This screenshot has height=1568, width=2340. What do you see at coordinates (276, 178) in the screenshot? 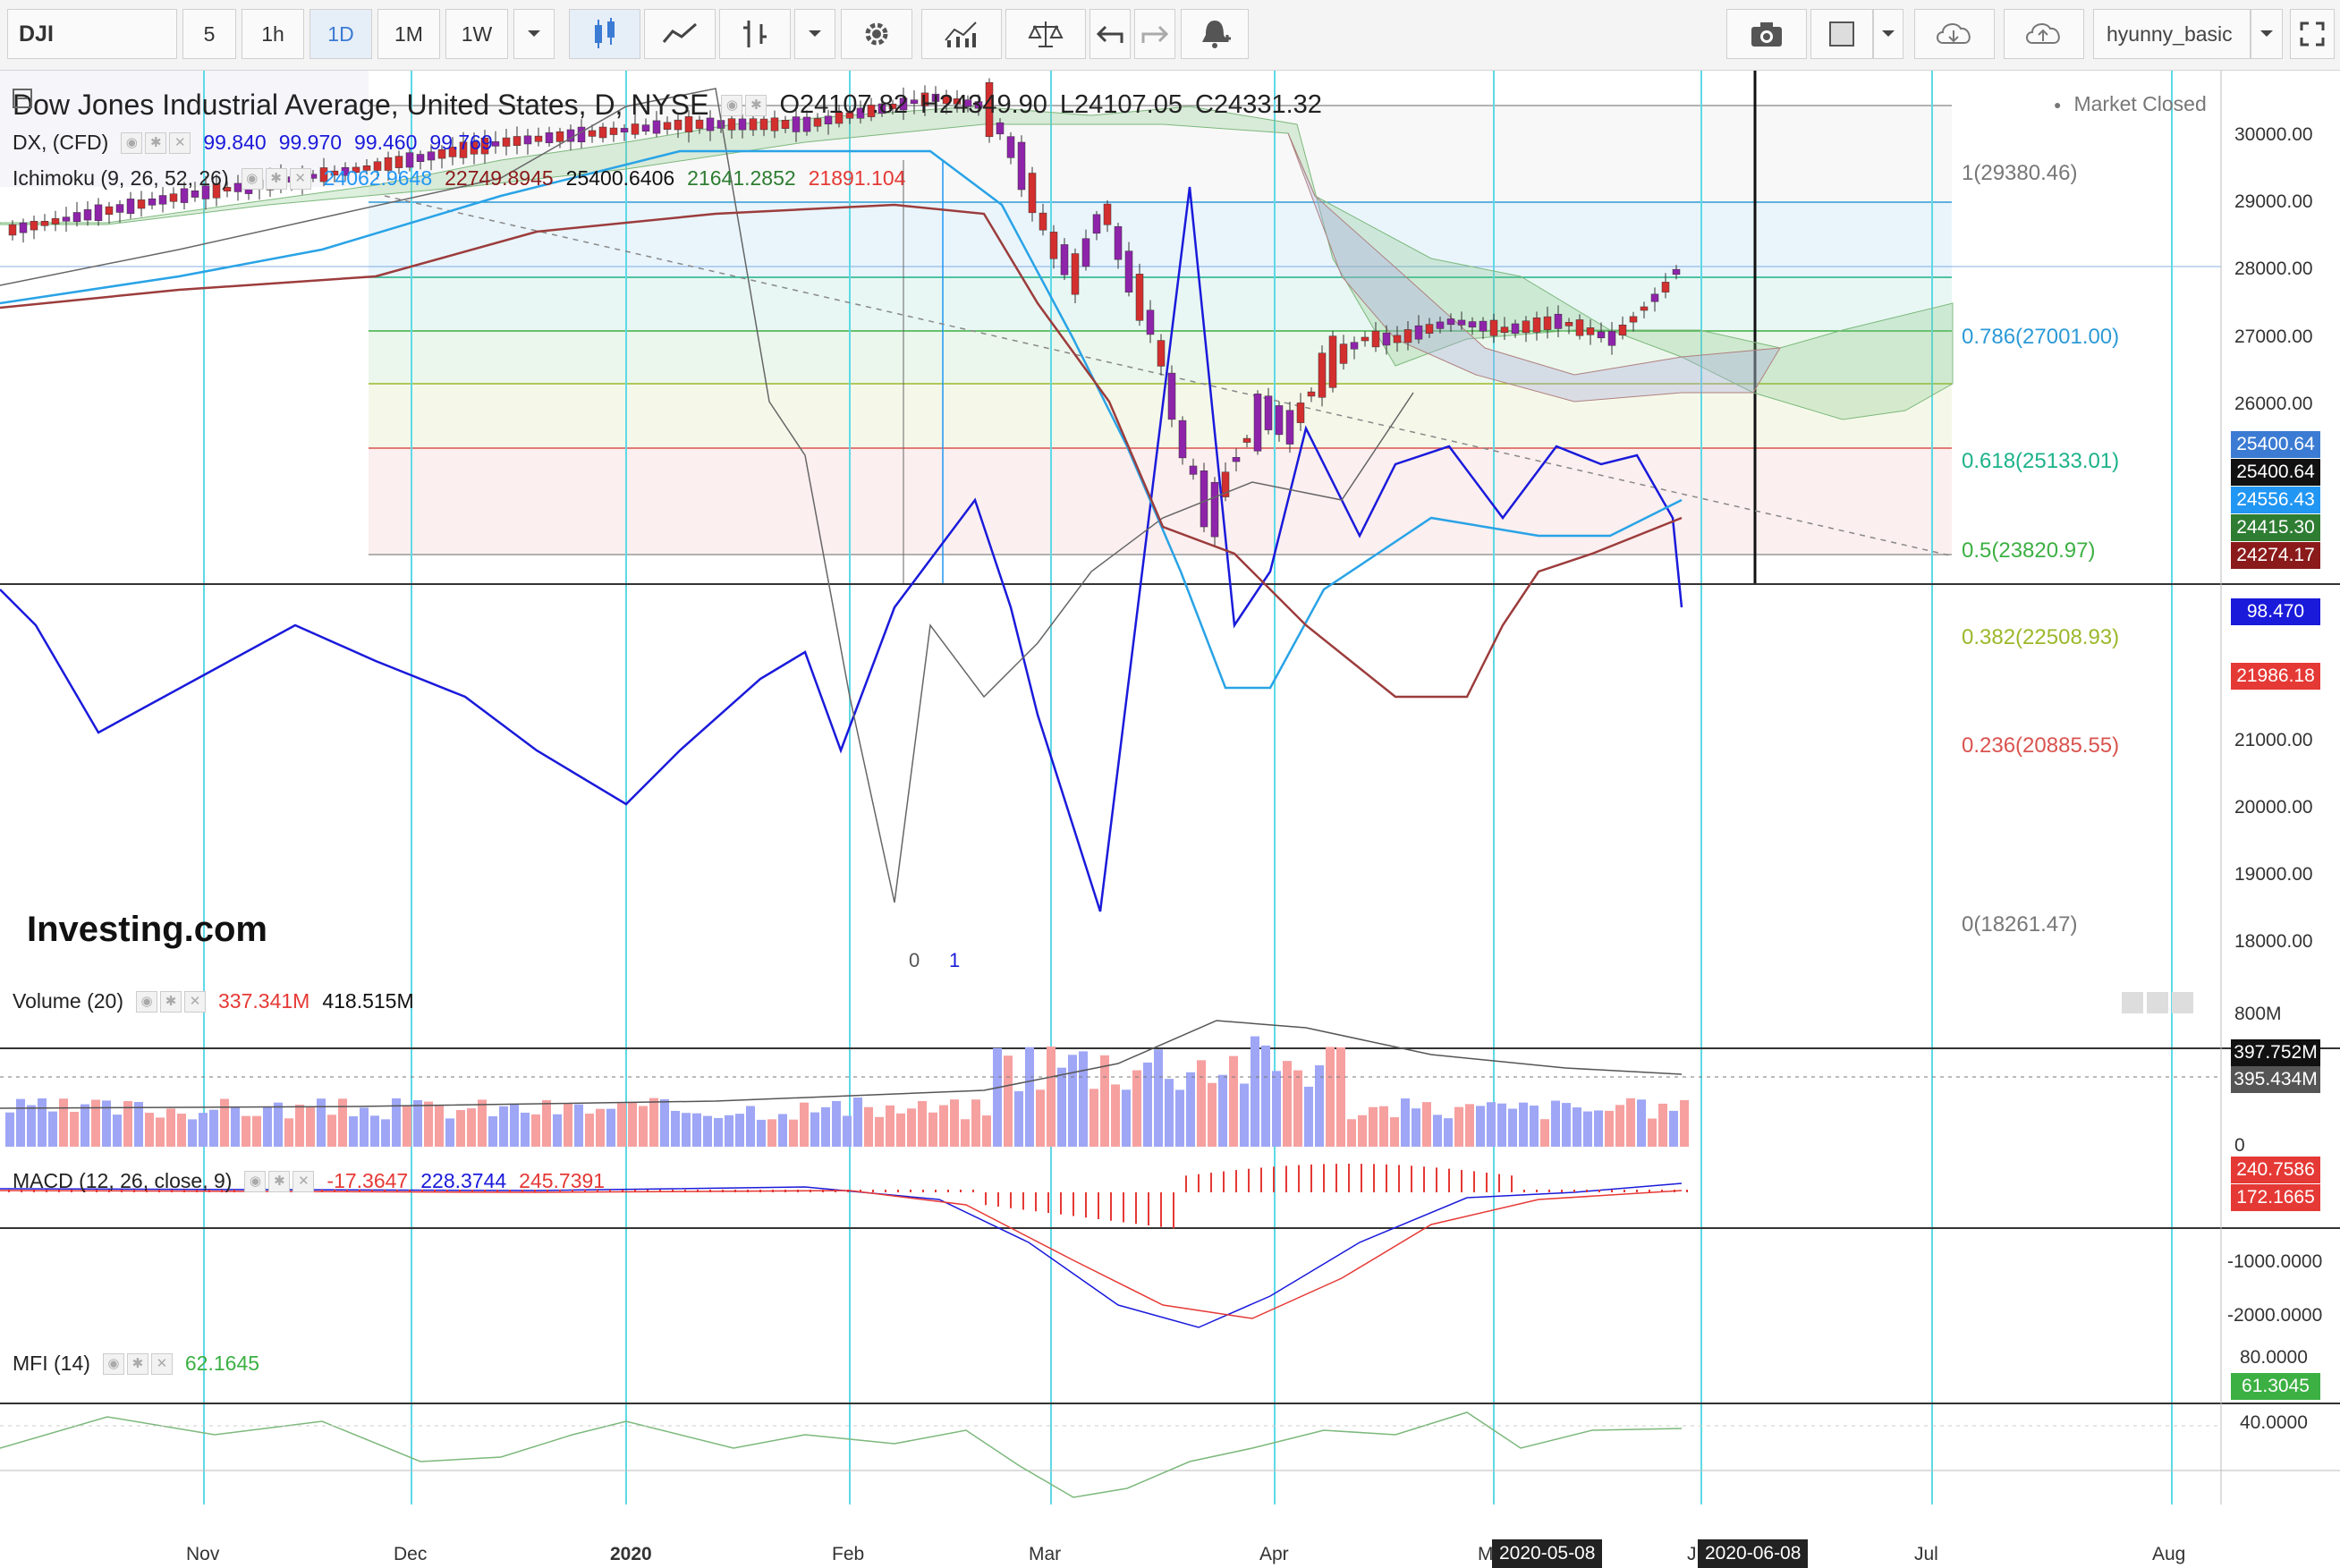
I see `ichimoku-legend-tools: ◉ ✱ ✕` at bounding box center [276, 178].